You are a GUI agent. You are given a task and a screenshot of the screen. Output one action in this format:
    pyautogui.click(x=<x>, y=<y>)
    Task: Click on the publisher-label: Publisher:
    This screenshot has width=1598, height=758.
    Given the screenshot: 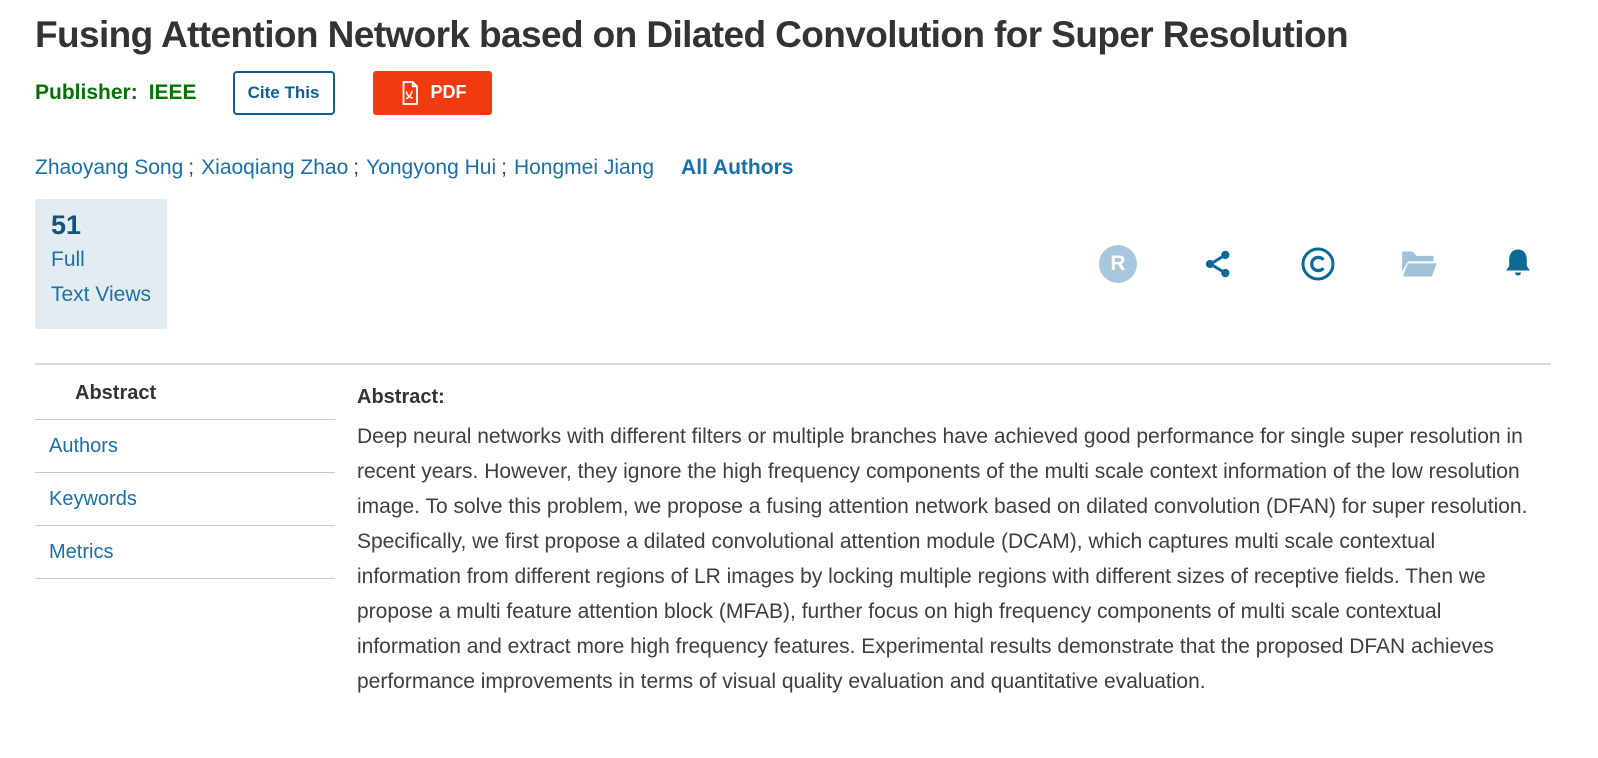 What is the action you would take?
    pyautogui.click(x=86, y=92)
    